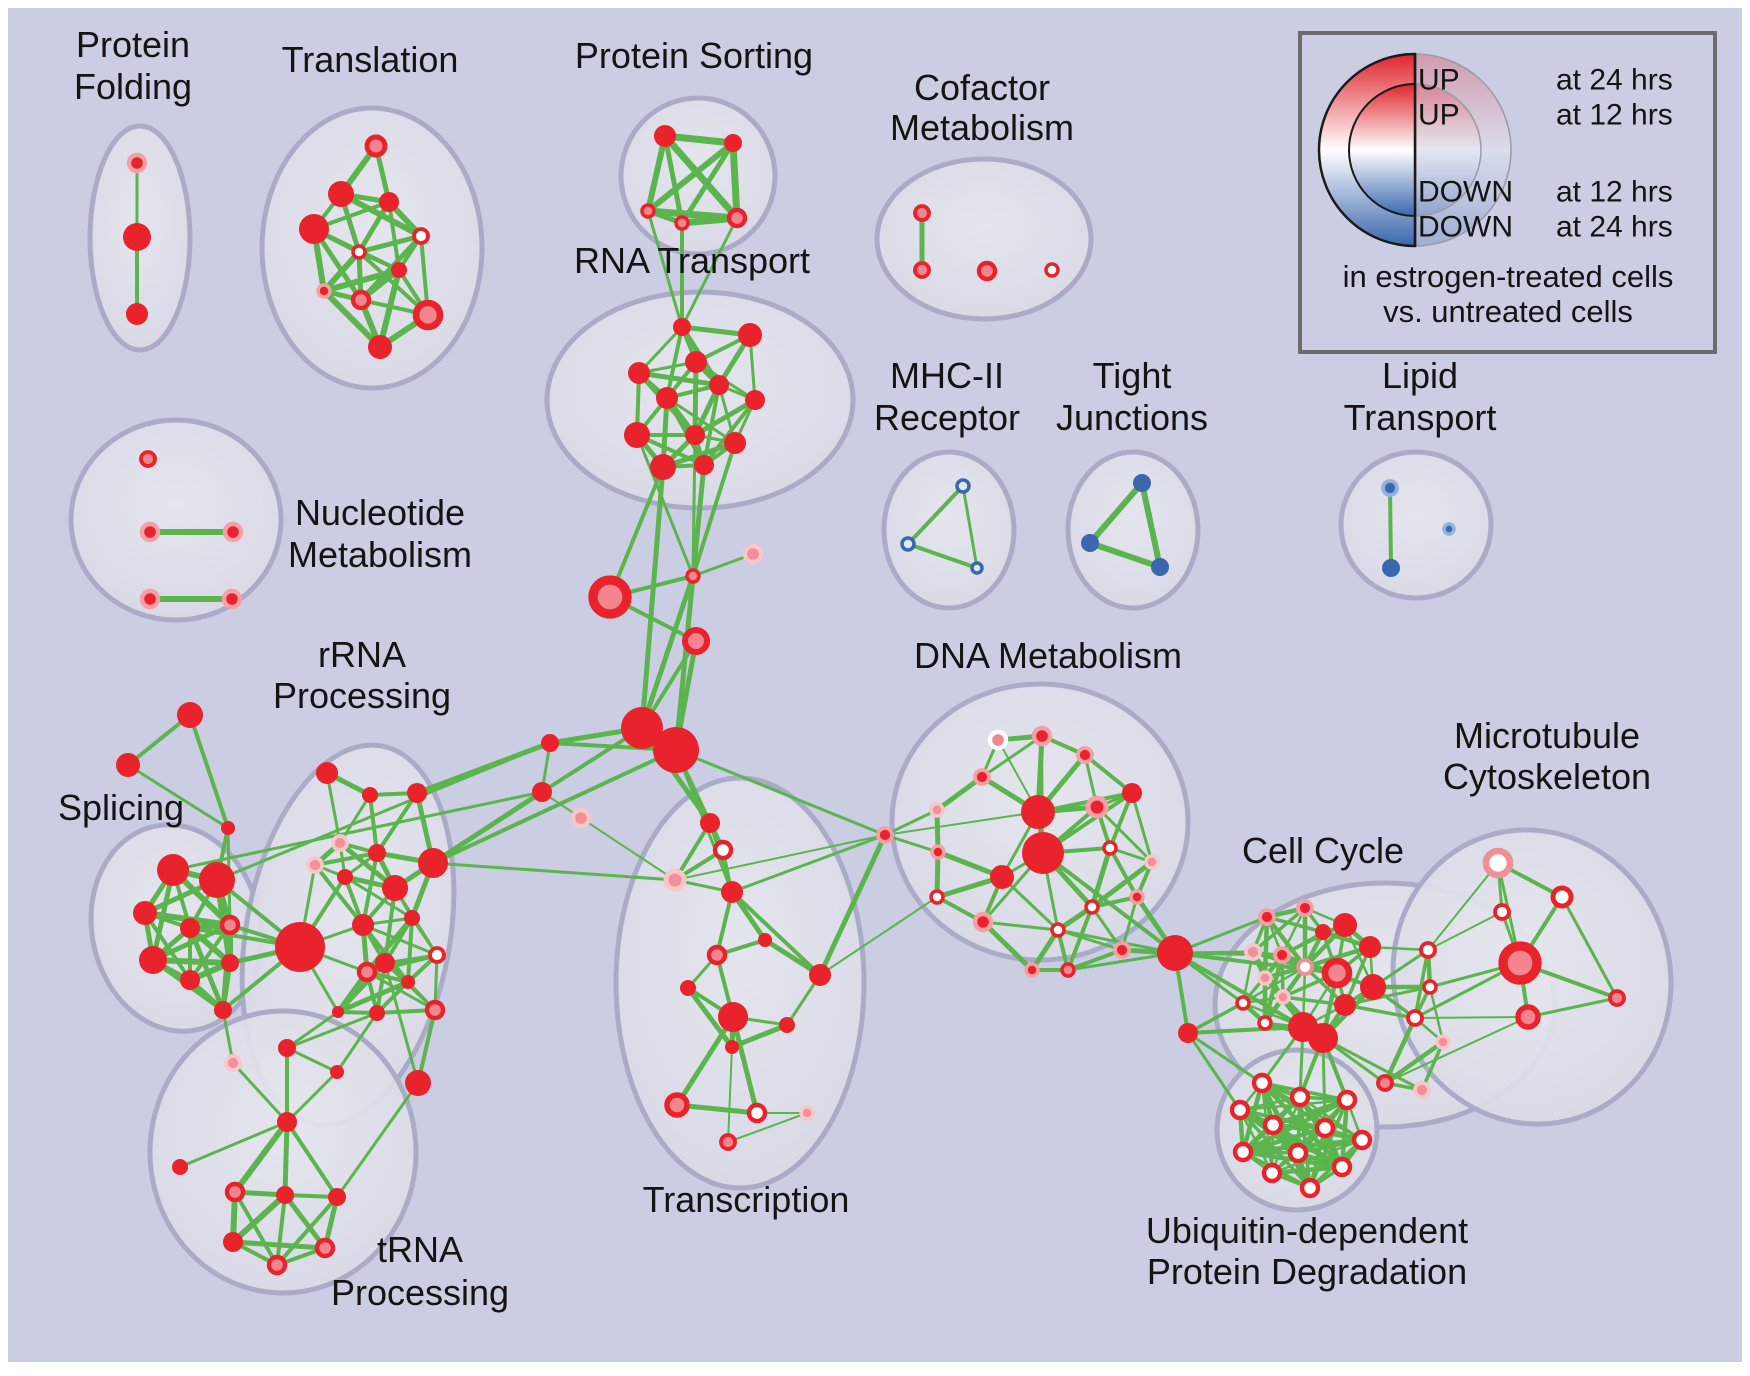 The image size is (1750, 1376). I want to click on node-br3, so click(337, 1072).